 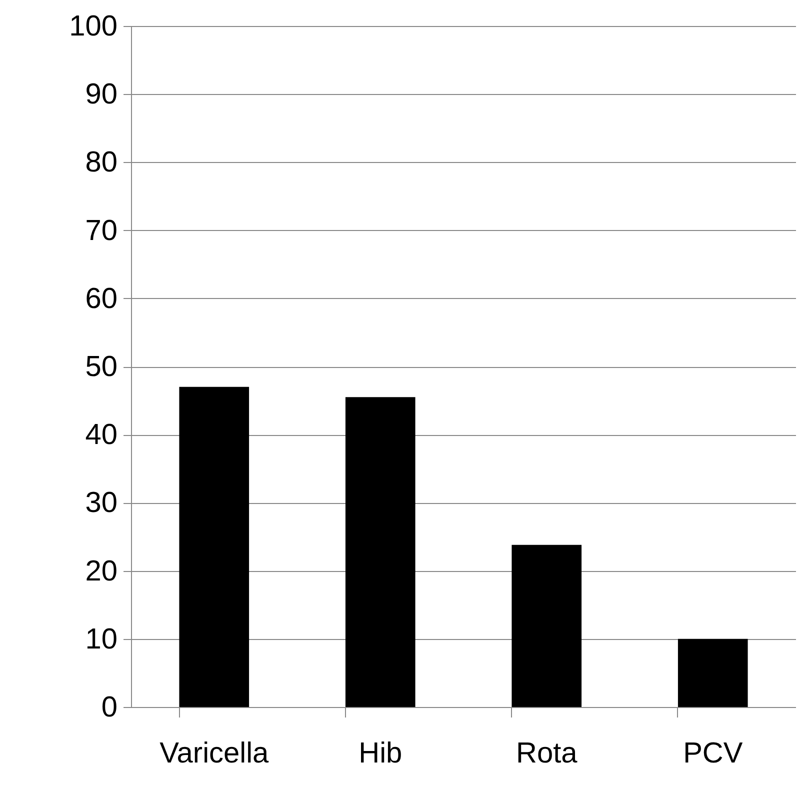 I want to click on y-tick-label: 70, so click(x=101, y=230).